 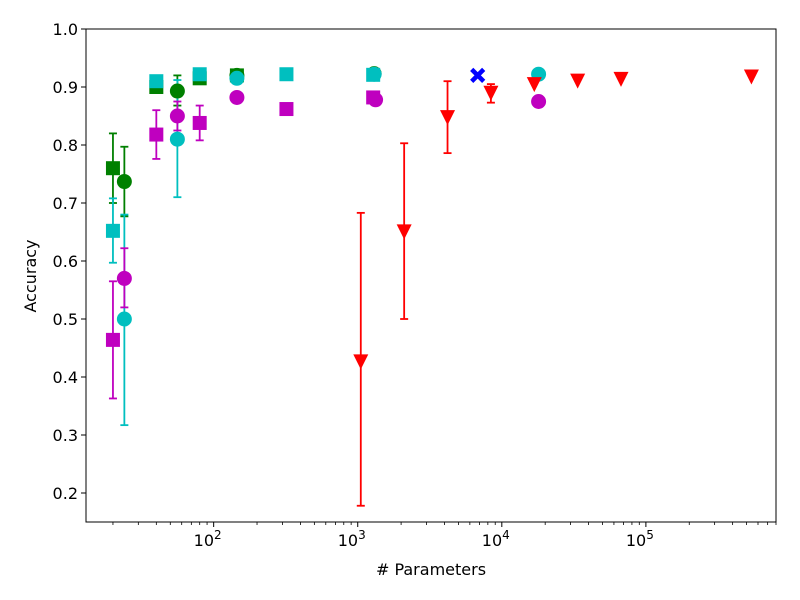 What do you see at coordinates (30, 275) in the screenshot?
I see `y-axis-label: Accuracy` at bounding box center [30, 275].